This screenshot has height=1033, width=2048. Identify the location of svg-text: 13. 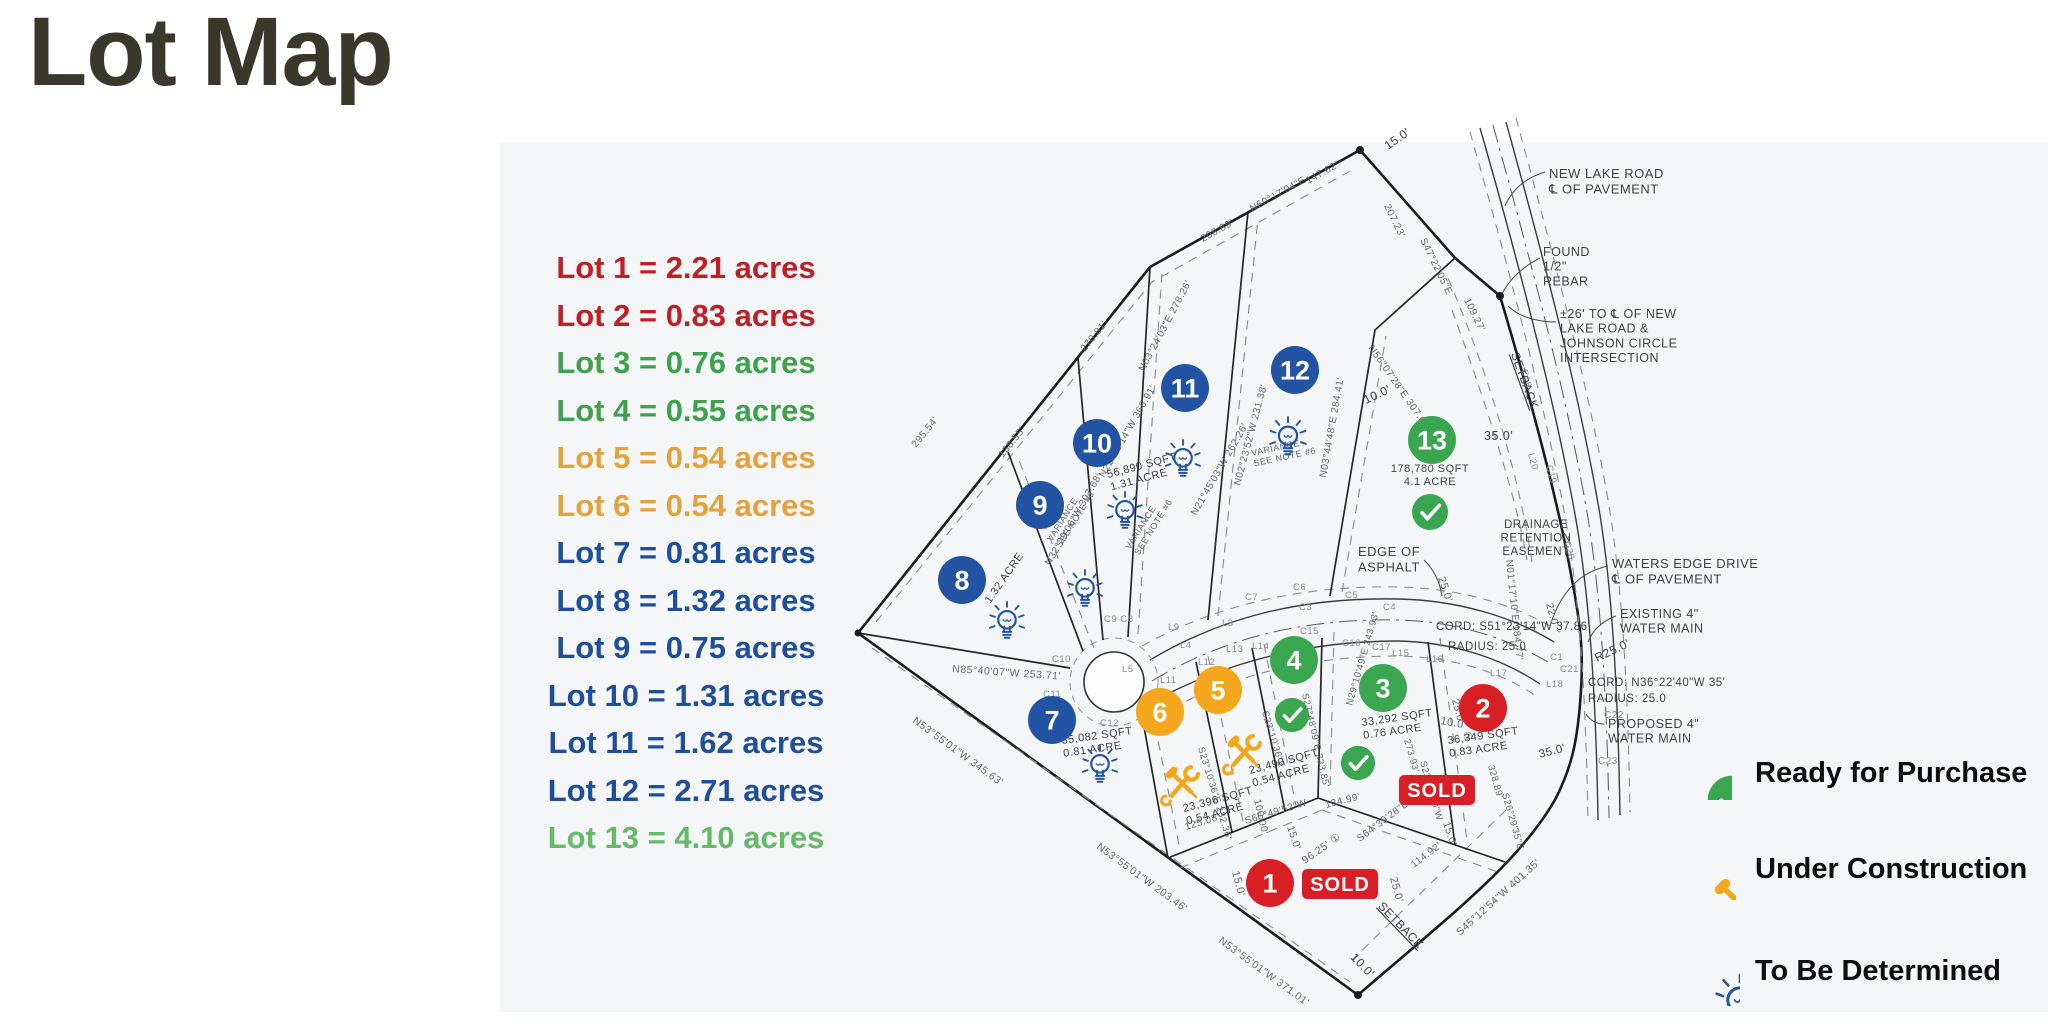
(1432, 441).